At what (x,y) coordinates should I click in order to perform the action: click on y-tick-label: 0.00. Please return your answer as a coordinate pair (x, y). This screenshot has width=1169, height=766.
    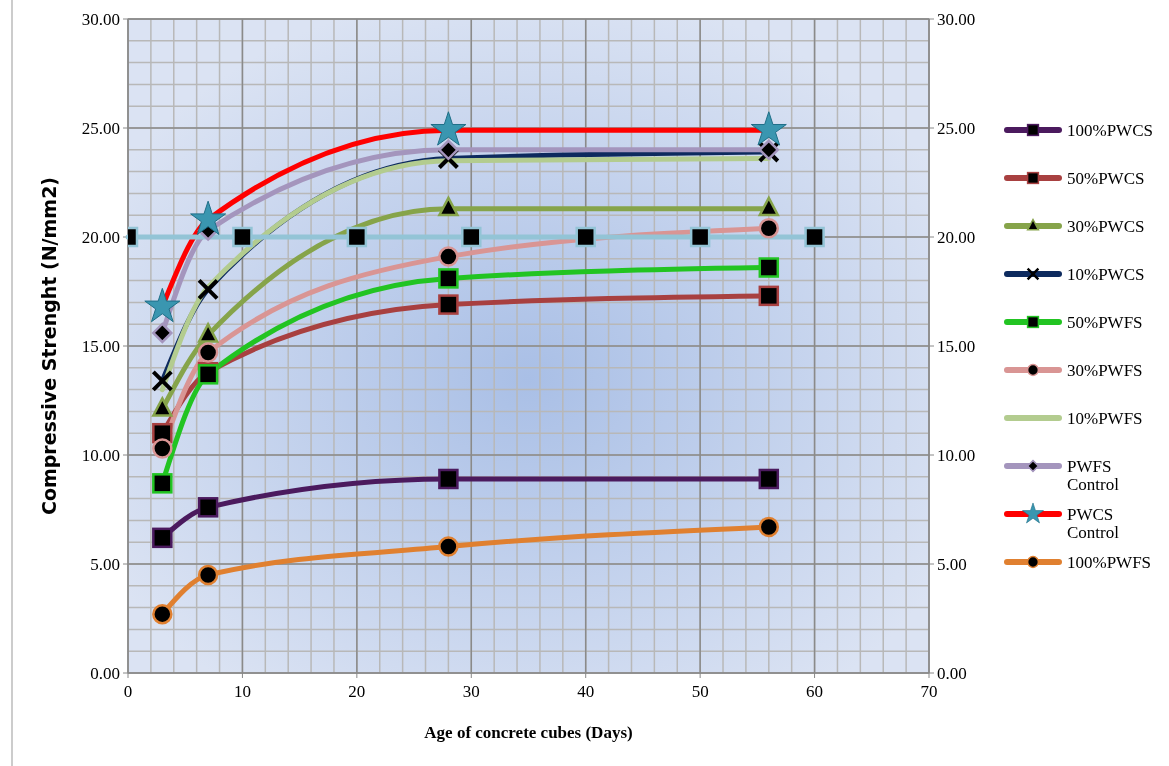
    Looking at the image, I should click on (105, 673).